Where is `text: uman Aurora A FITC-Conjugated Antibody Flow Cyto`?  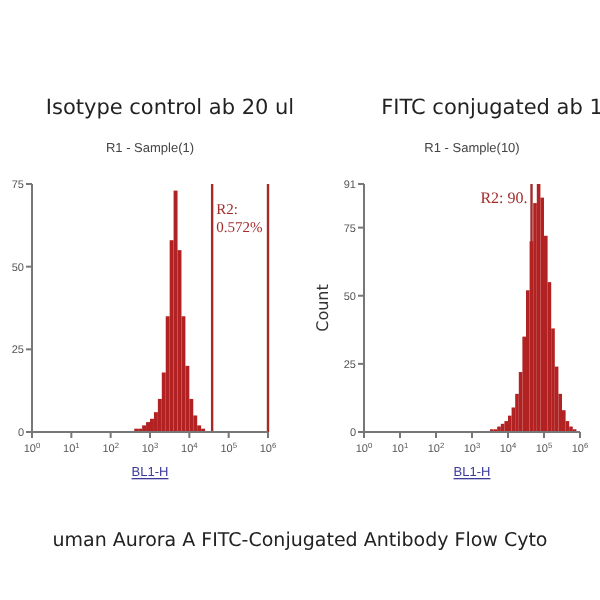
text: uman Aurora A FITC-Conjugated Antibody Flow Cyto is located at coordinates (300, 541).